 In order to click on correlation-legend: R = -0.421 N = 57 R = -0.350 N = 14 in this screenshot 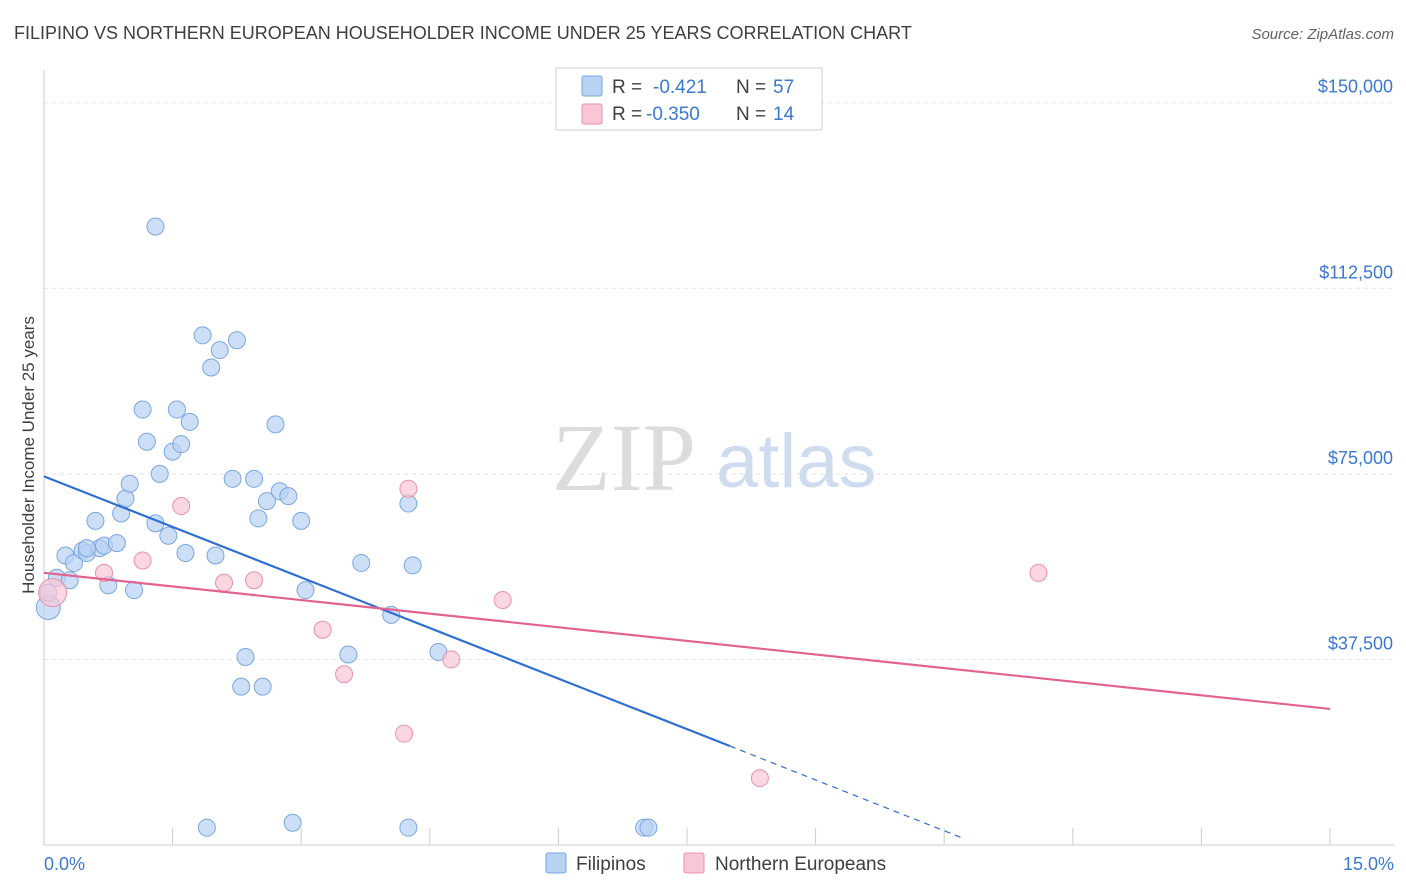, I will do `click(689, 99)`.